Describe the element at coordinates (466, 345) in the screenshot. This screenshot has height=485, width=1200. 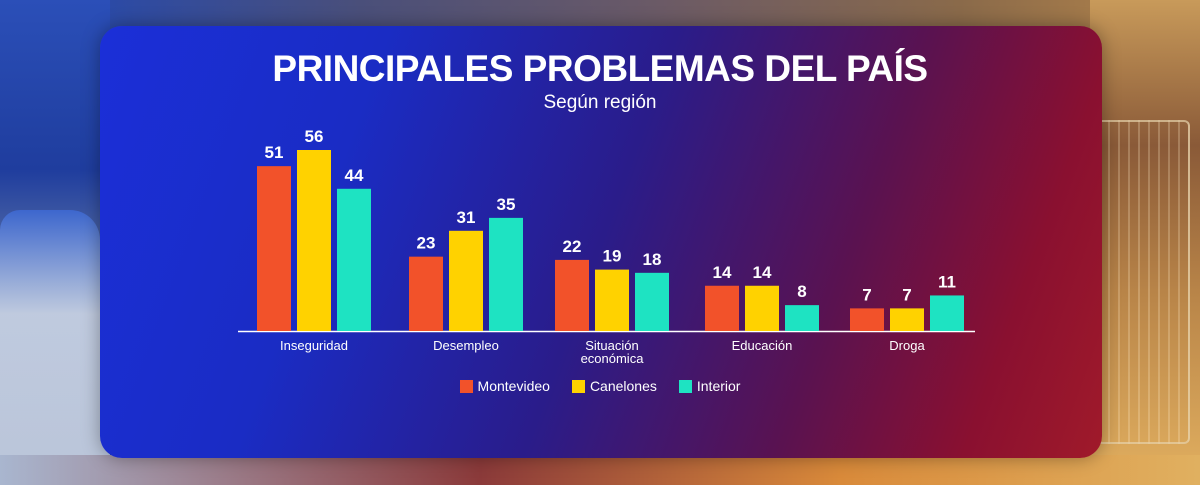
I see `category-label: Desempleo` at that location.